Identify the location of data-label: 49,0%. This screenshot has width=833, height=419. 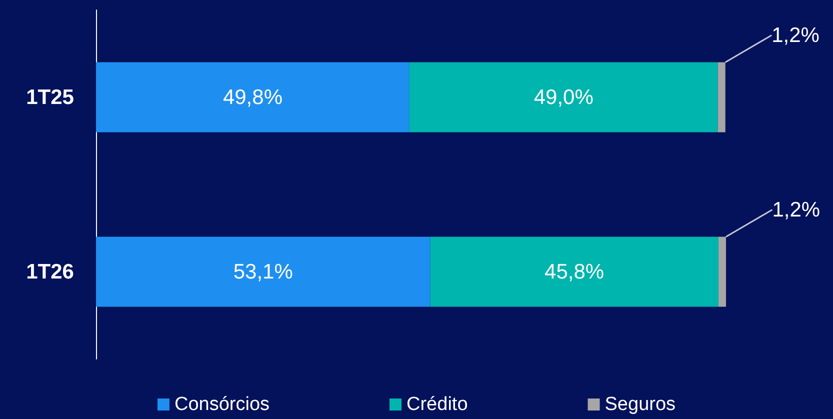
(564, 97).